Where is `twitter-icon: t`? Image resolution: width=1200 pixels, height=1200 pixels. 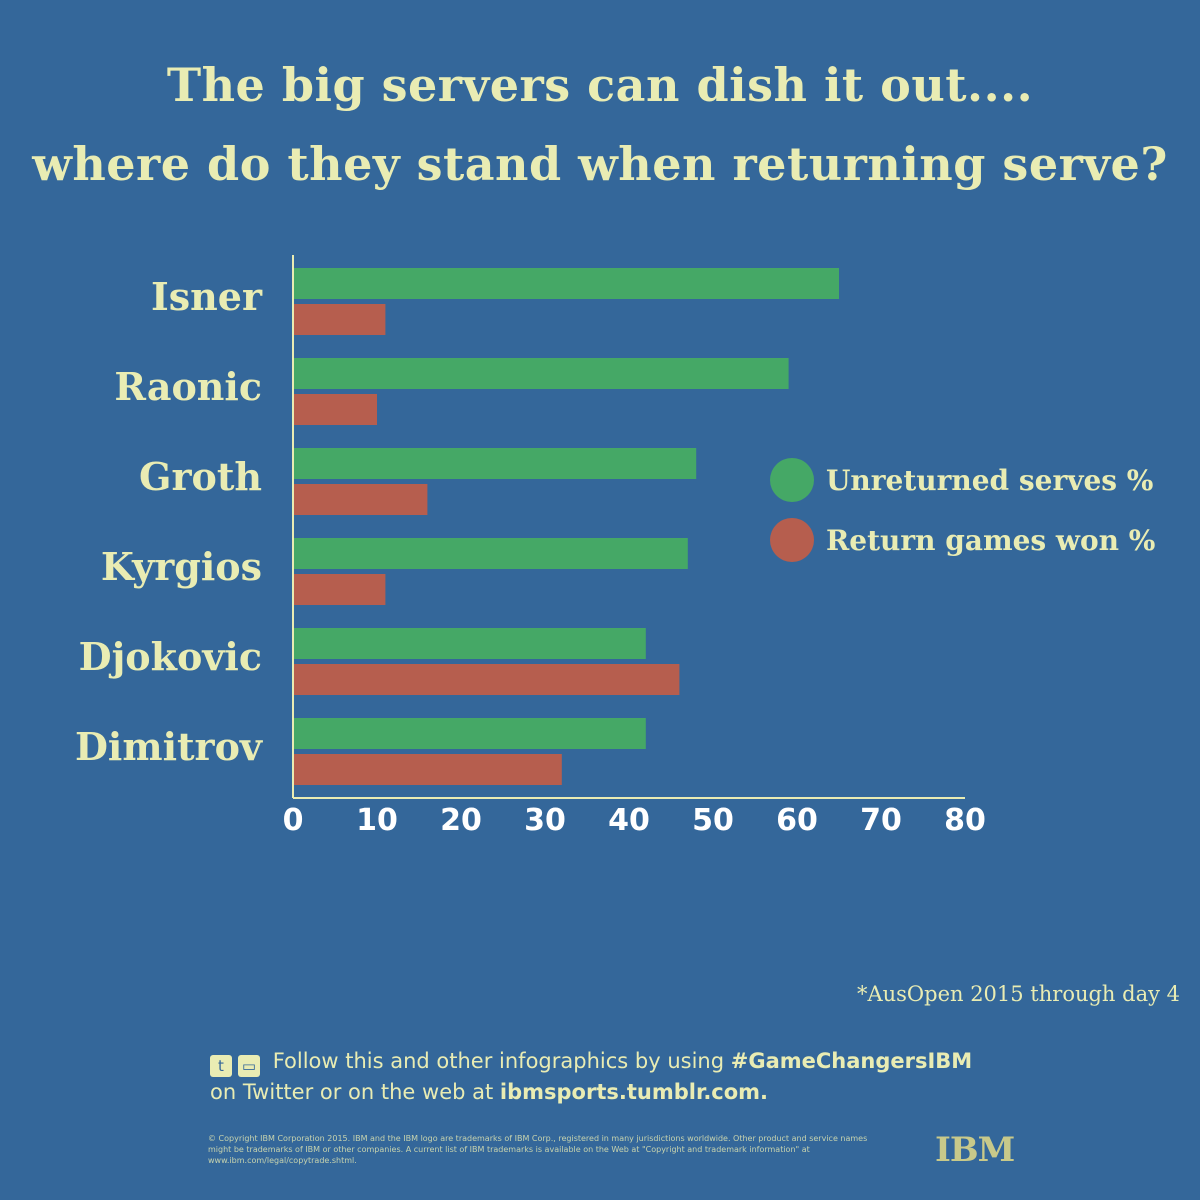 twitter-icon: t is located at coordinates (221, 1066).